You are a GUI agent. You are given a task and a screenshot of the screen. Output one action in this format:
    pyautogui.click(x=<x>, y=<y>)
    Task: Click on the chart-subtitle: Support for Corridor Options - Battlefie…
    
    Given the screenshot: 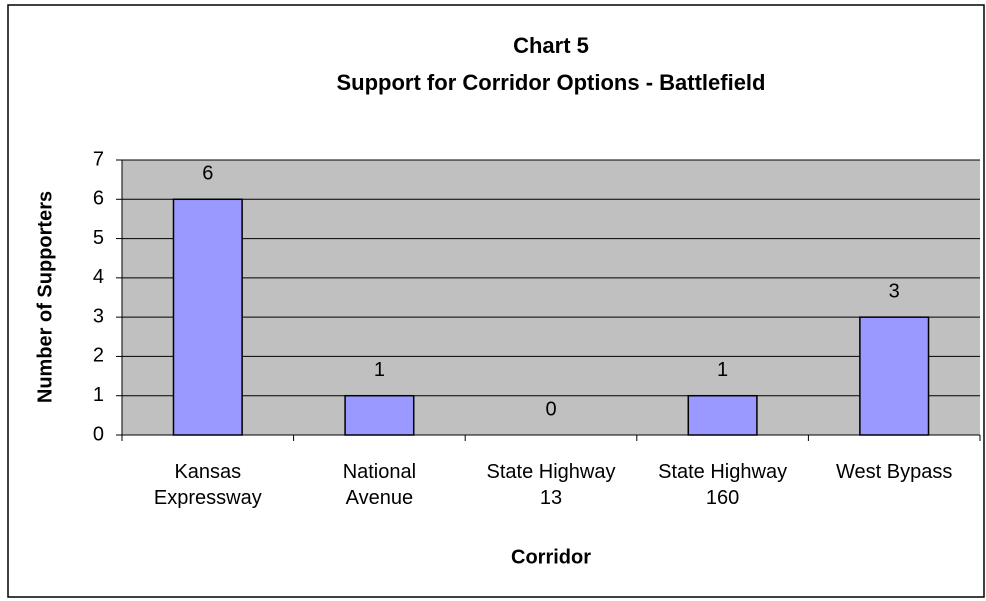 What is the action you would take?
    pyautogui.click(x=551, y=82)
    